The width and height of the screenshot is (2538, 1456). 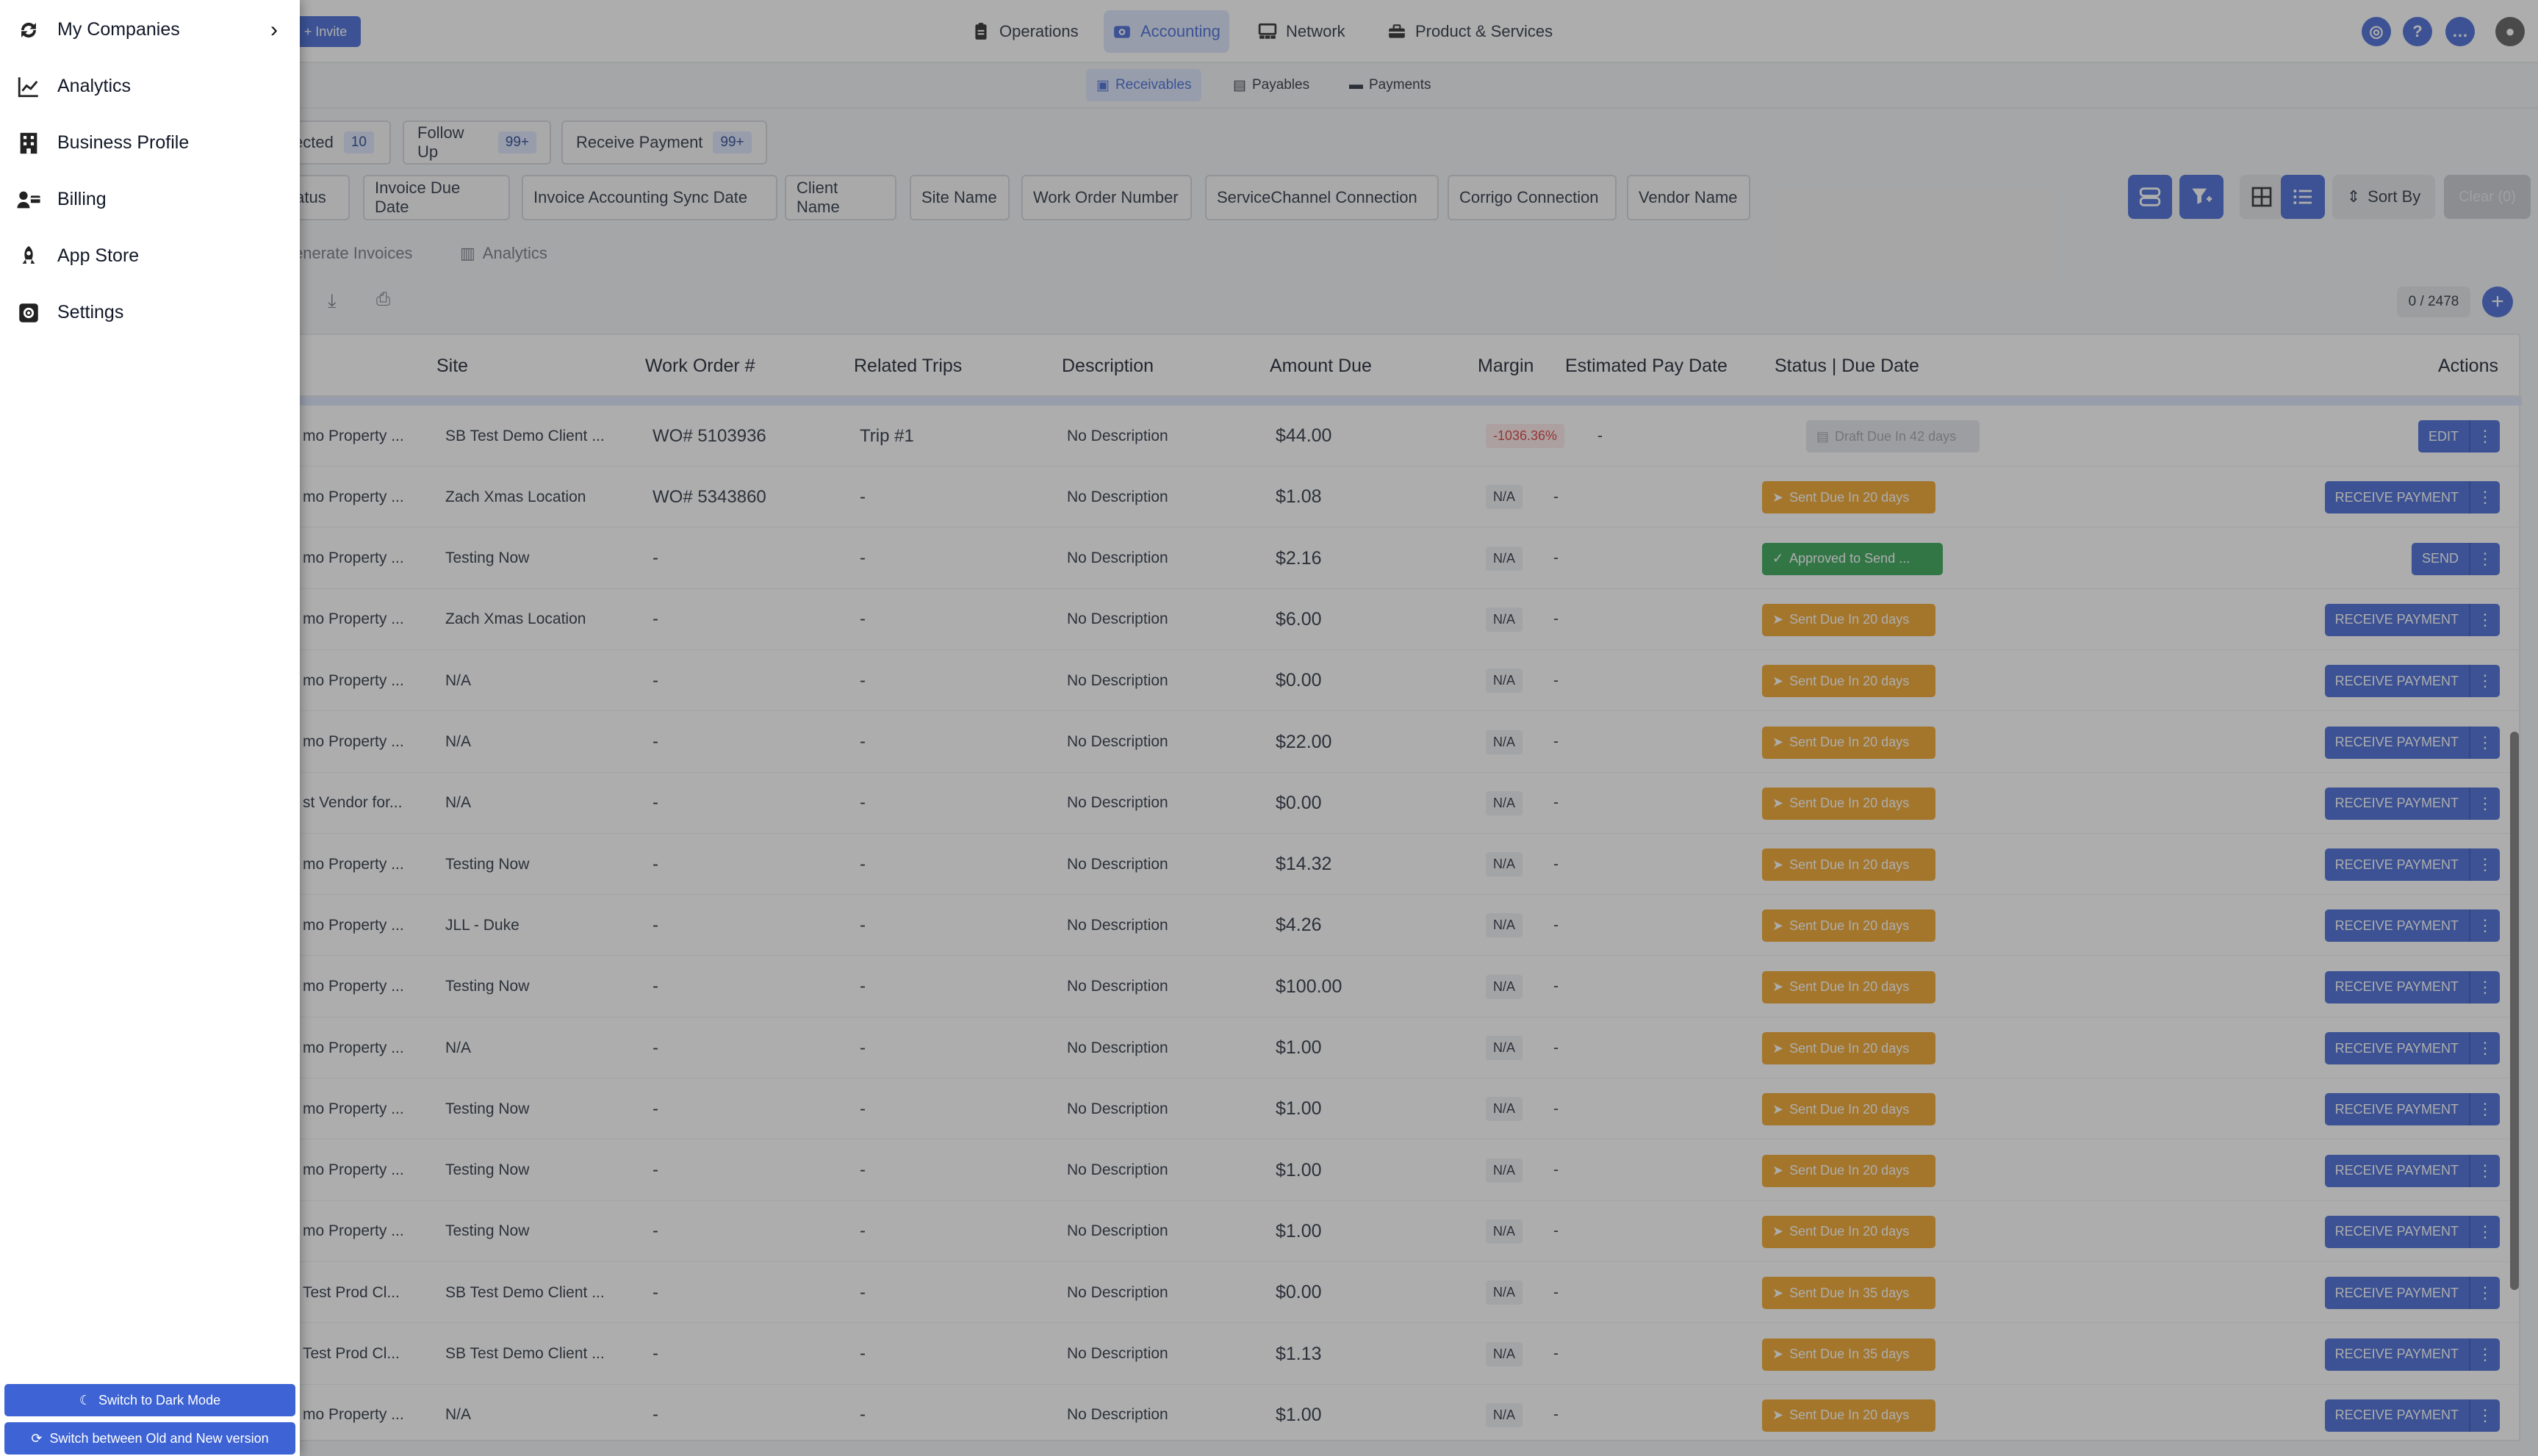 What do you see at coordinates (2510, 31) in the screenshot?
I see `avatar: ●` at bounding box center [2510, 31].